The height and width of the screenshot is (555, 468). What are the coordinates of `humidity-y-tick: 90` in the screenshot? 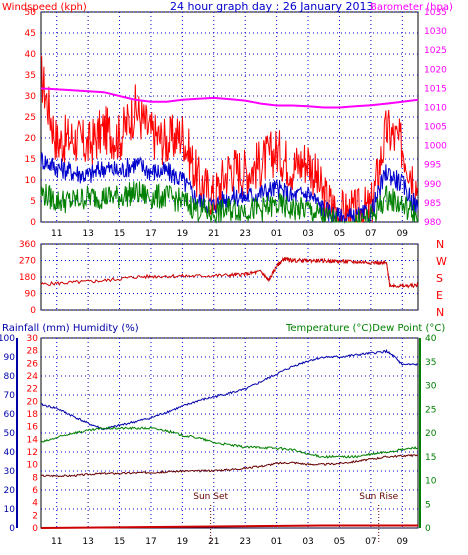 It's located at (10, 358).